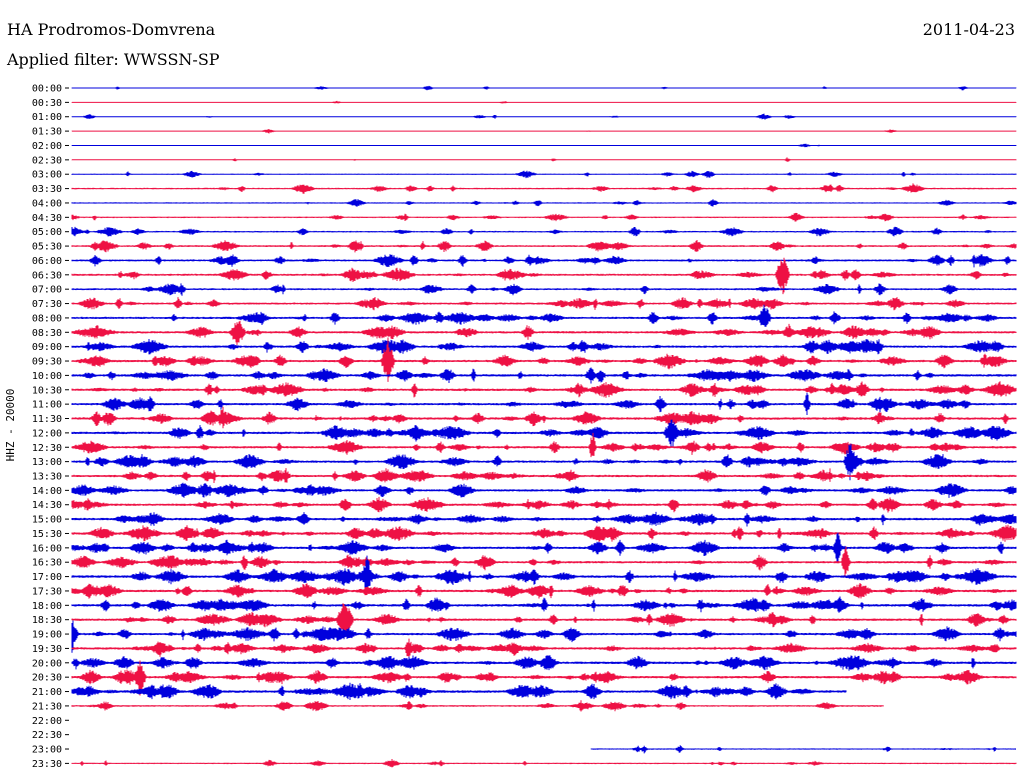 The image size is (1024, 780). What do you see at coordinates (47, 376) in the screenshot?
I see `time-tick-label: 10:00` at bounding box center [47, 376].